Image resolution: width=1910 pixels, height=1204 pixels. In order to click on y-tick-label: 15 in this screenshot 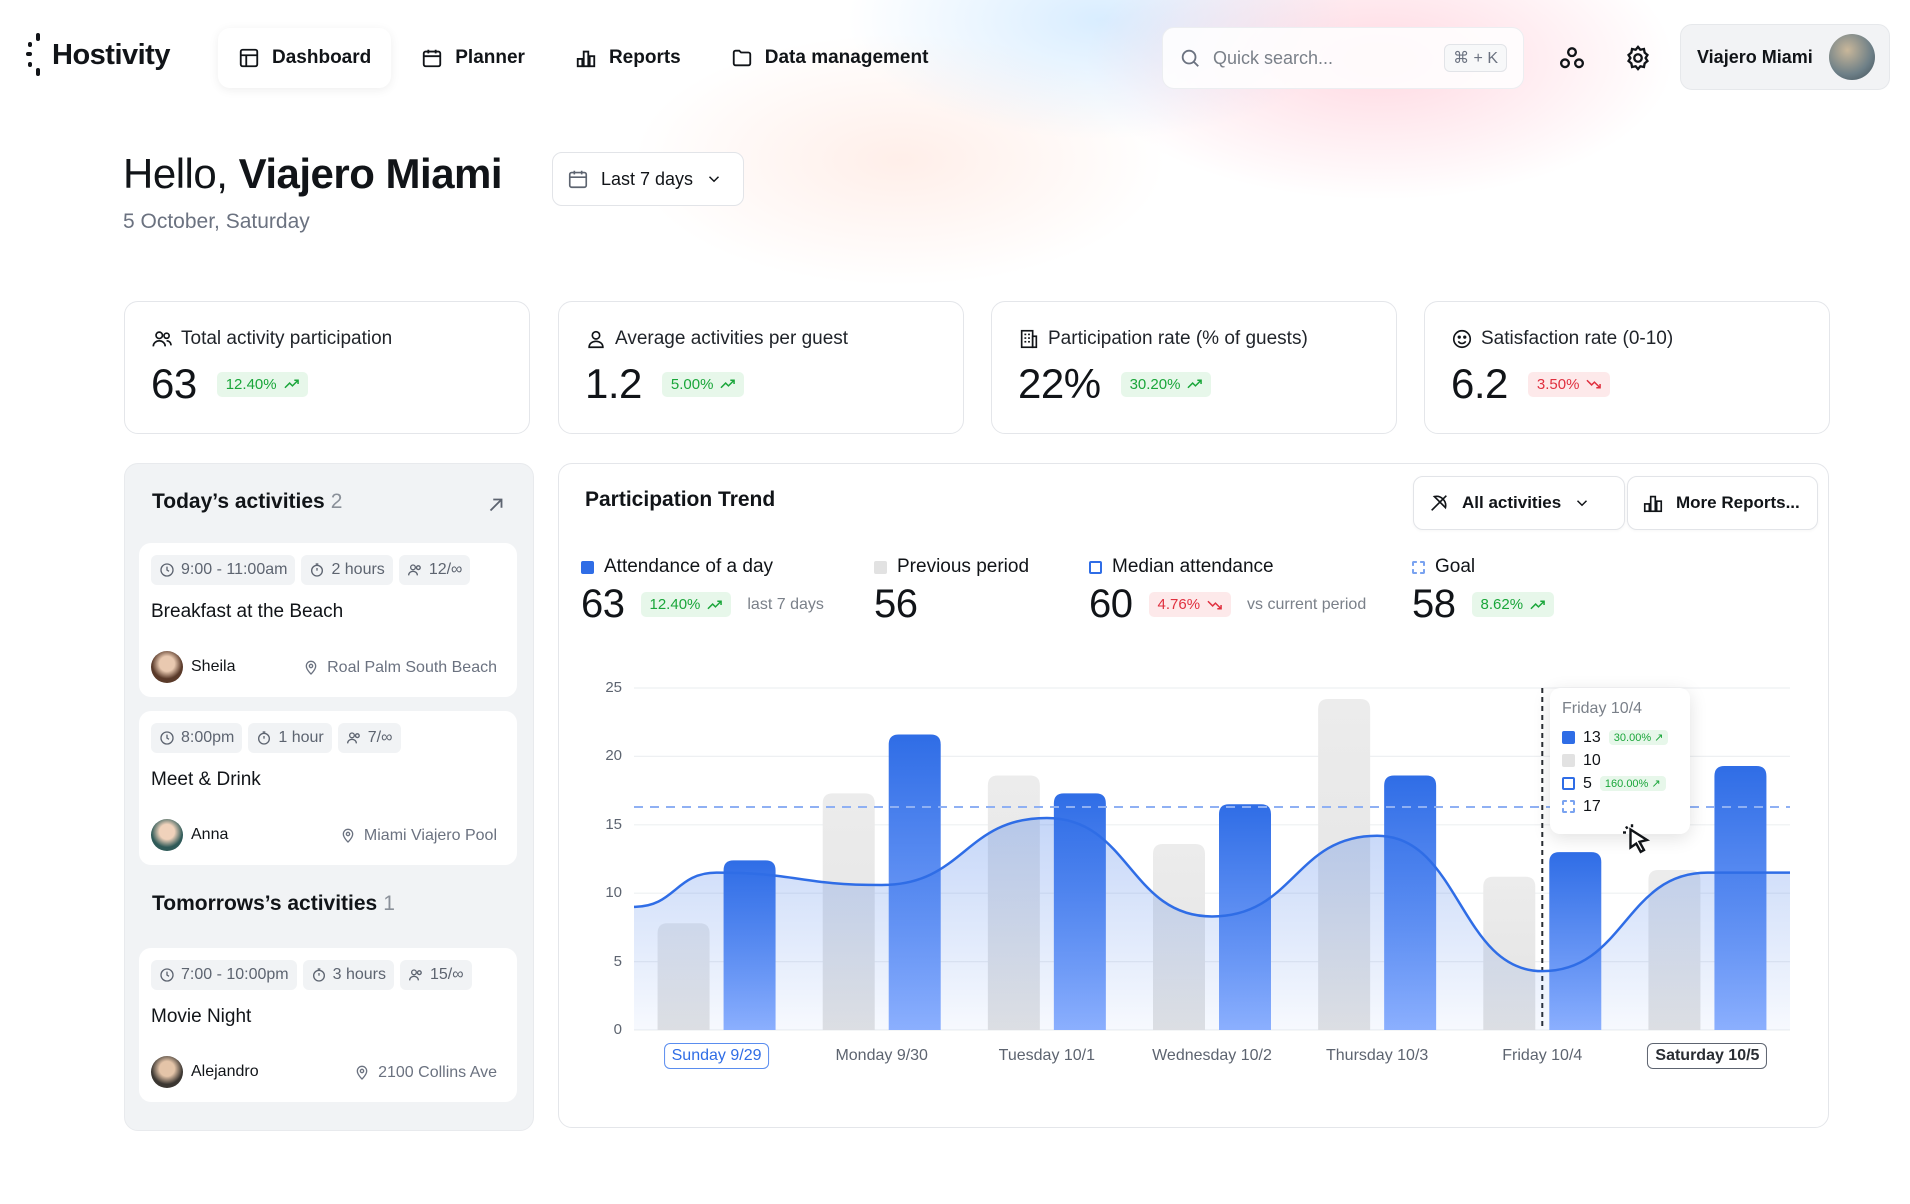, I will do `click(613, 824)`.